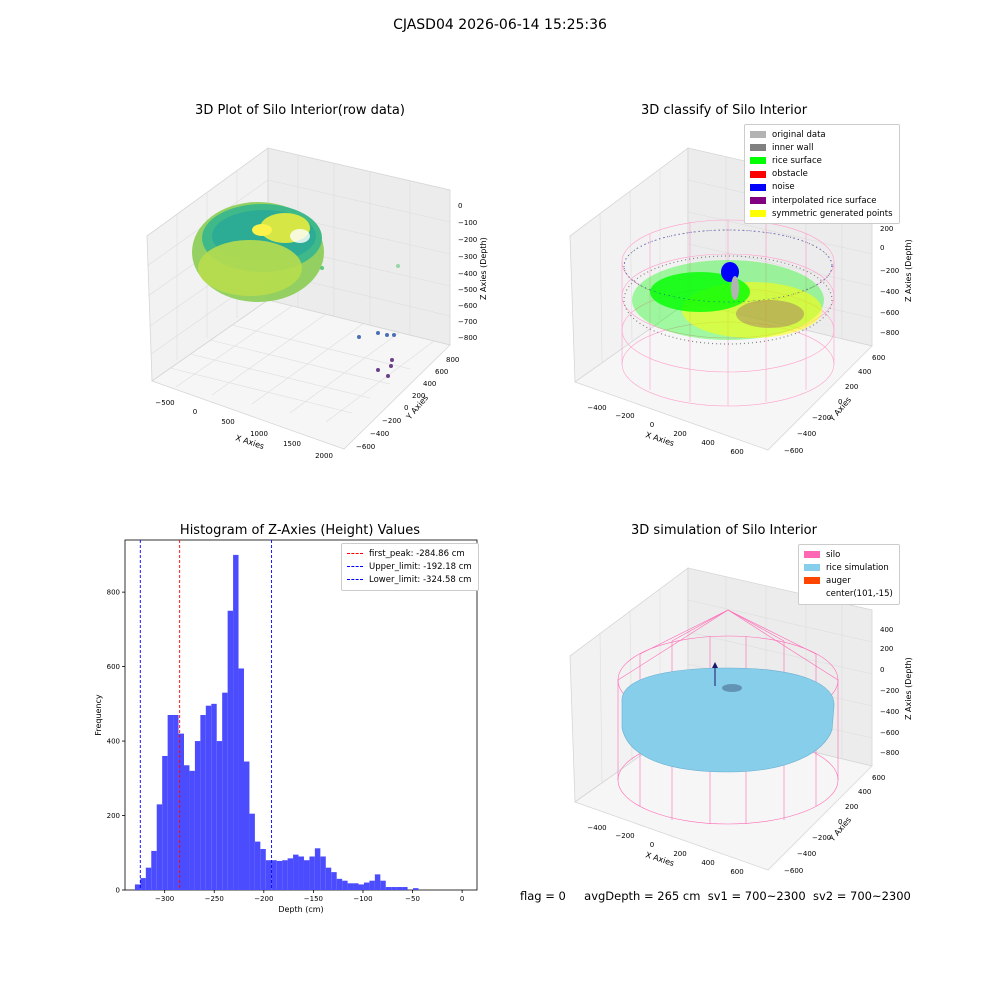  What do you see at coordinates (596, 408) in the screenshot?
I see `cls-x-tick: −400` at bounding box center [596, 408].